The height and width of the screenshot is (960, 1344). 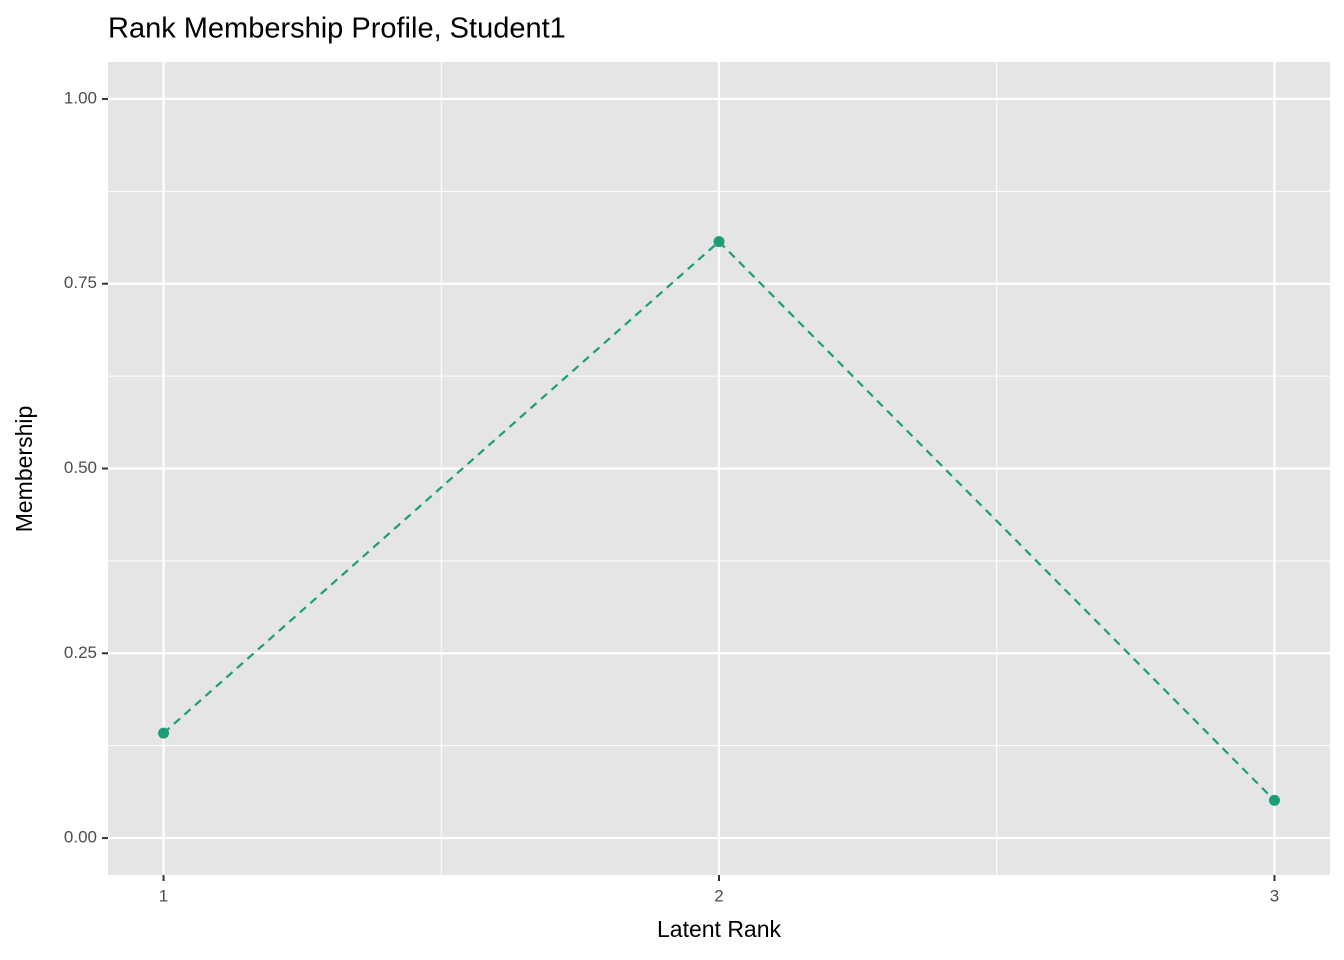 What do you see at coordinates (718, 895) in the screenshot?
I see `x-tick-label: 2` at bounding box center [718, 895].